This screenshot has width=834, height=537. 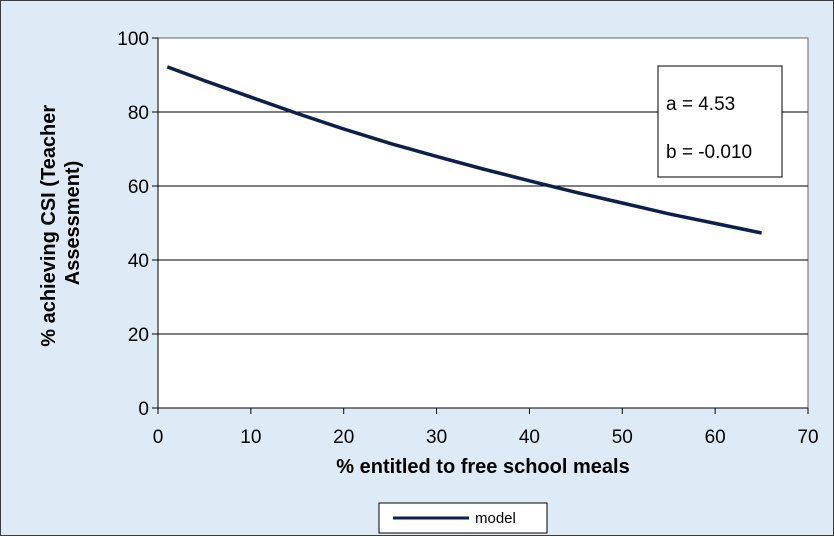 What do you see at coordinates (143, 409) in the screenshot?
I see `y-tick-label-0: 0` at bounding box center [143, 409].